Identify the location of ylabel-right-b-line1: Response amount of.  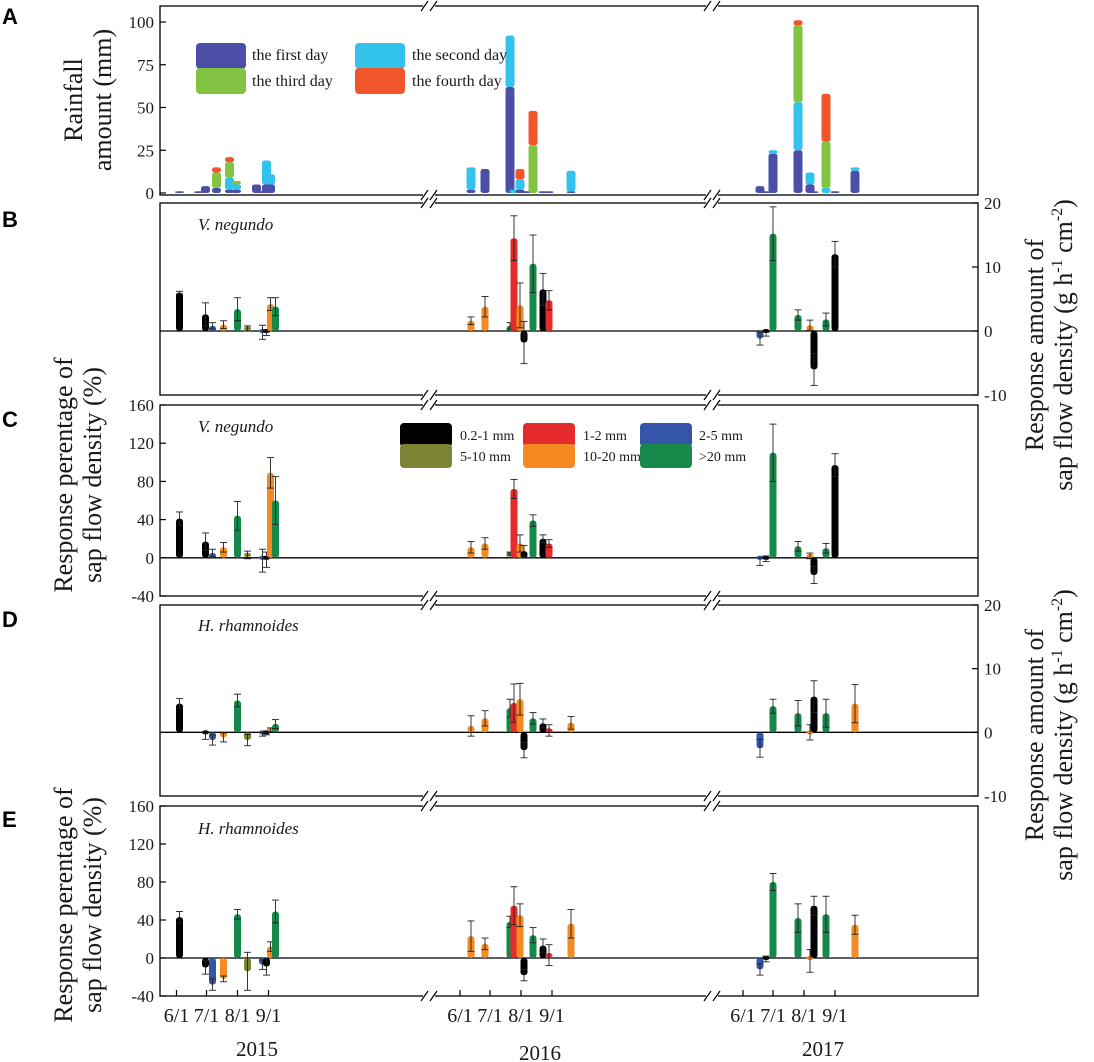
(1034, 345).